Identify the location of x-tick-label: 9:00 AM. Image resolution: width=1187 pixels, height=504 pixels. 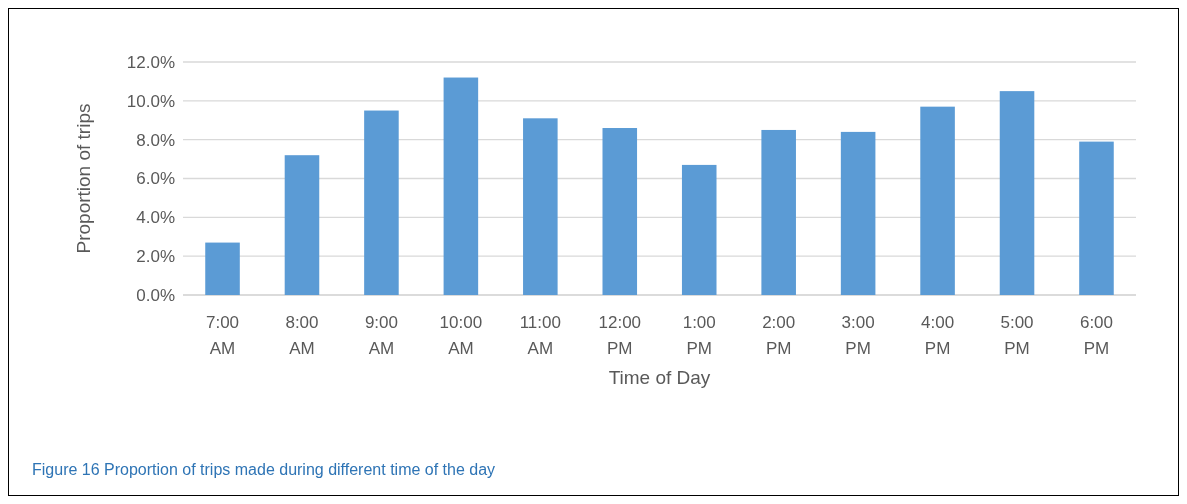
(381, 335).